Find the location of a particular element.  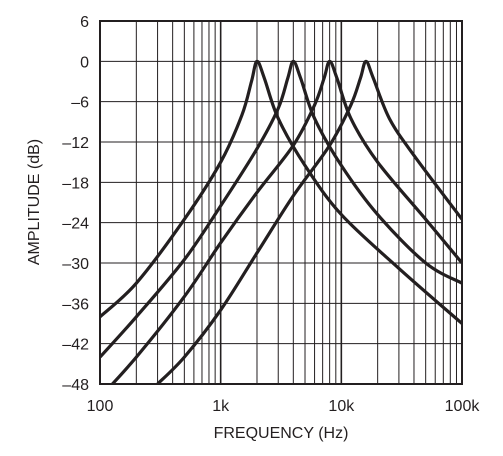

y-tick-label: –48 is located at coordinates (75, 385).